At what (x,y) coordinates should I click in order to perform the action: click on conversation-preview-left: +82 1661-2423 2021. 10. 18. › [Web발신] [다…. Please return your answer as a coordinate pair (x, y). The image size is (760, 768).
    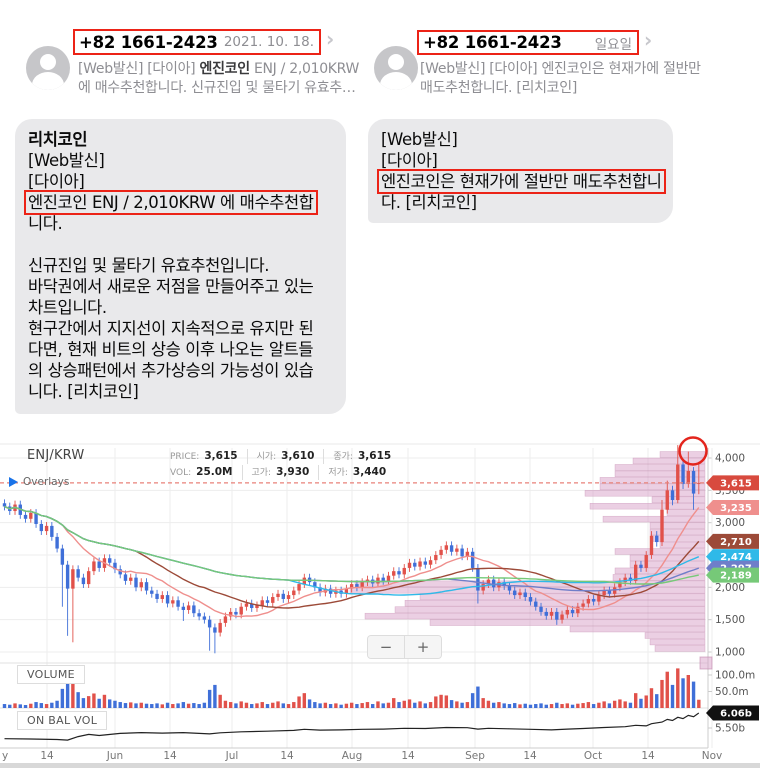
    Looking at the image, I should click on (180, 55).